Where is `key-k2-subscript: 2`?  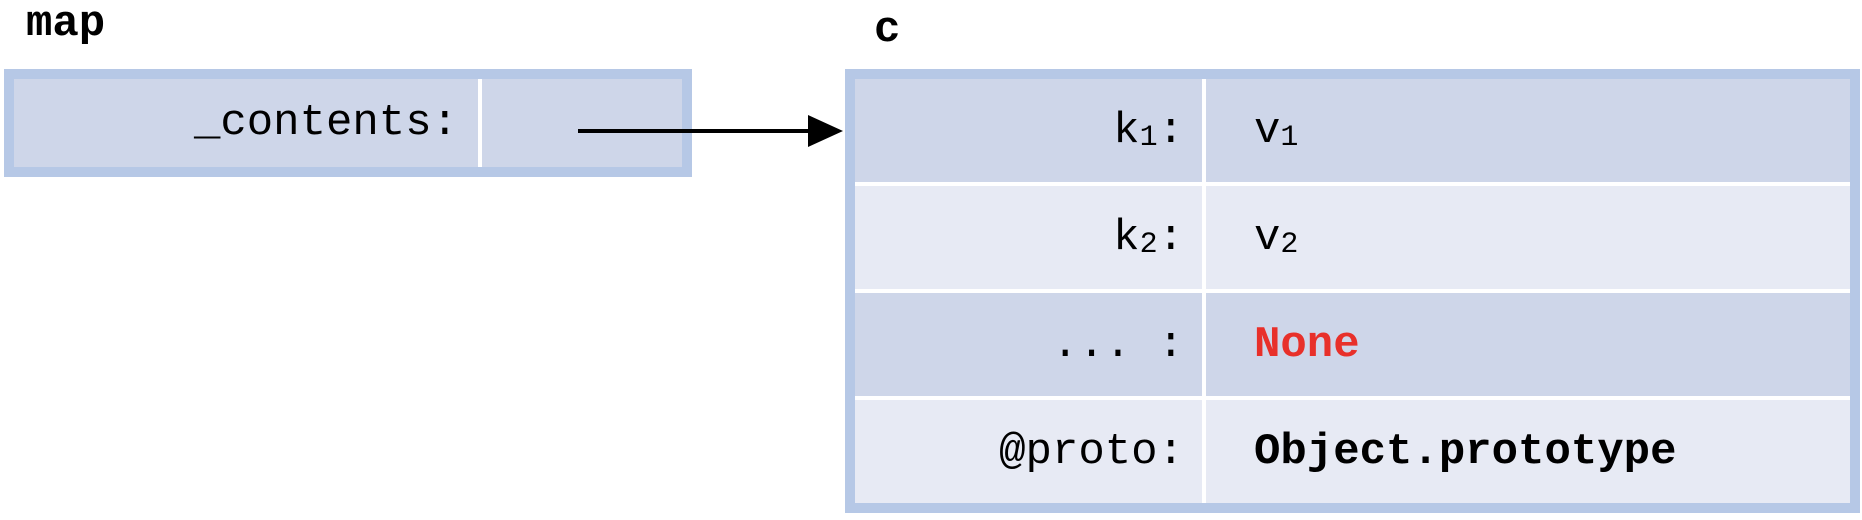
key-k2-subscript: 2 is located at coordinates (1148, 244).